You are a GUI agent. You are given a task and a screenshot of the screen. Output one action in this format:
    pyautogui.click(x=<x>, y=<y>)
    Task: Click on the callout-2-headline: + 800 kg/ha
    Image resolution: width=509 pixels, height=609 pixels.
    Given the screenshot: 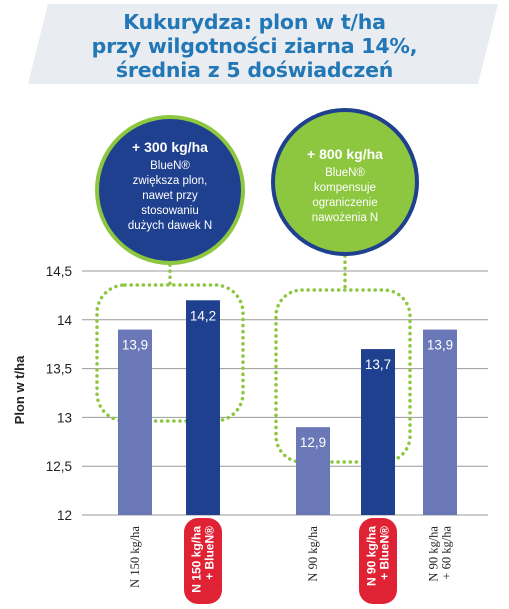 What is the action you would take?
    pyautogui.click(x=345, y=154)
    